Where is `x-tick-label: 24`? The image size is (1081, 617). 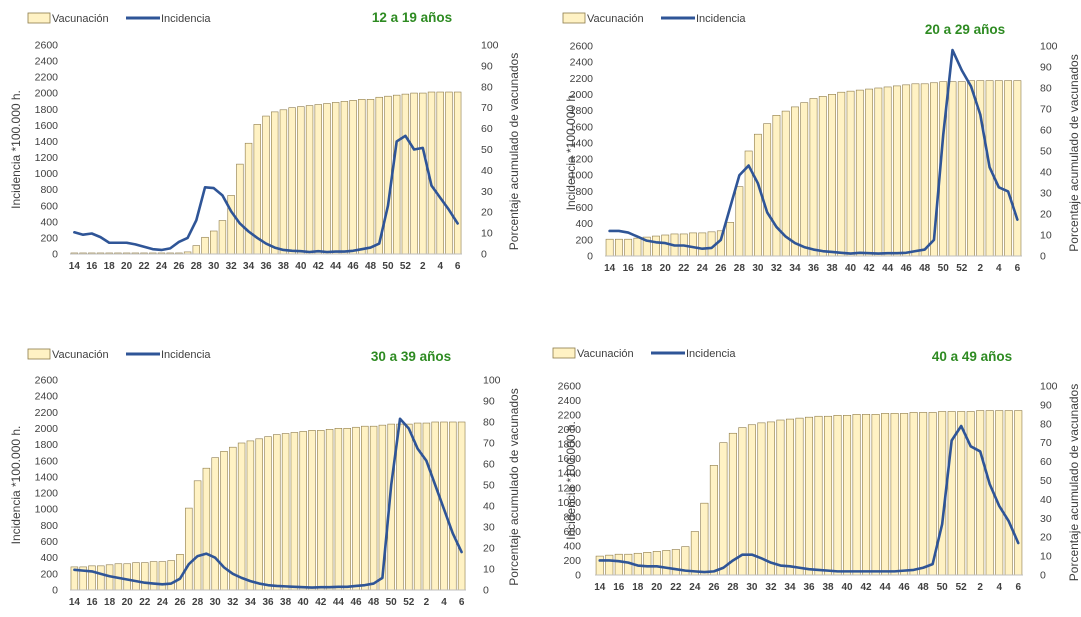 x-tick-label: 24 is located at coordinates (163, 602).